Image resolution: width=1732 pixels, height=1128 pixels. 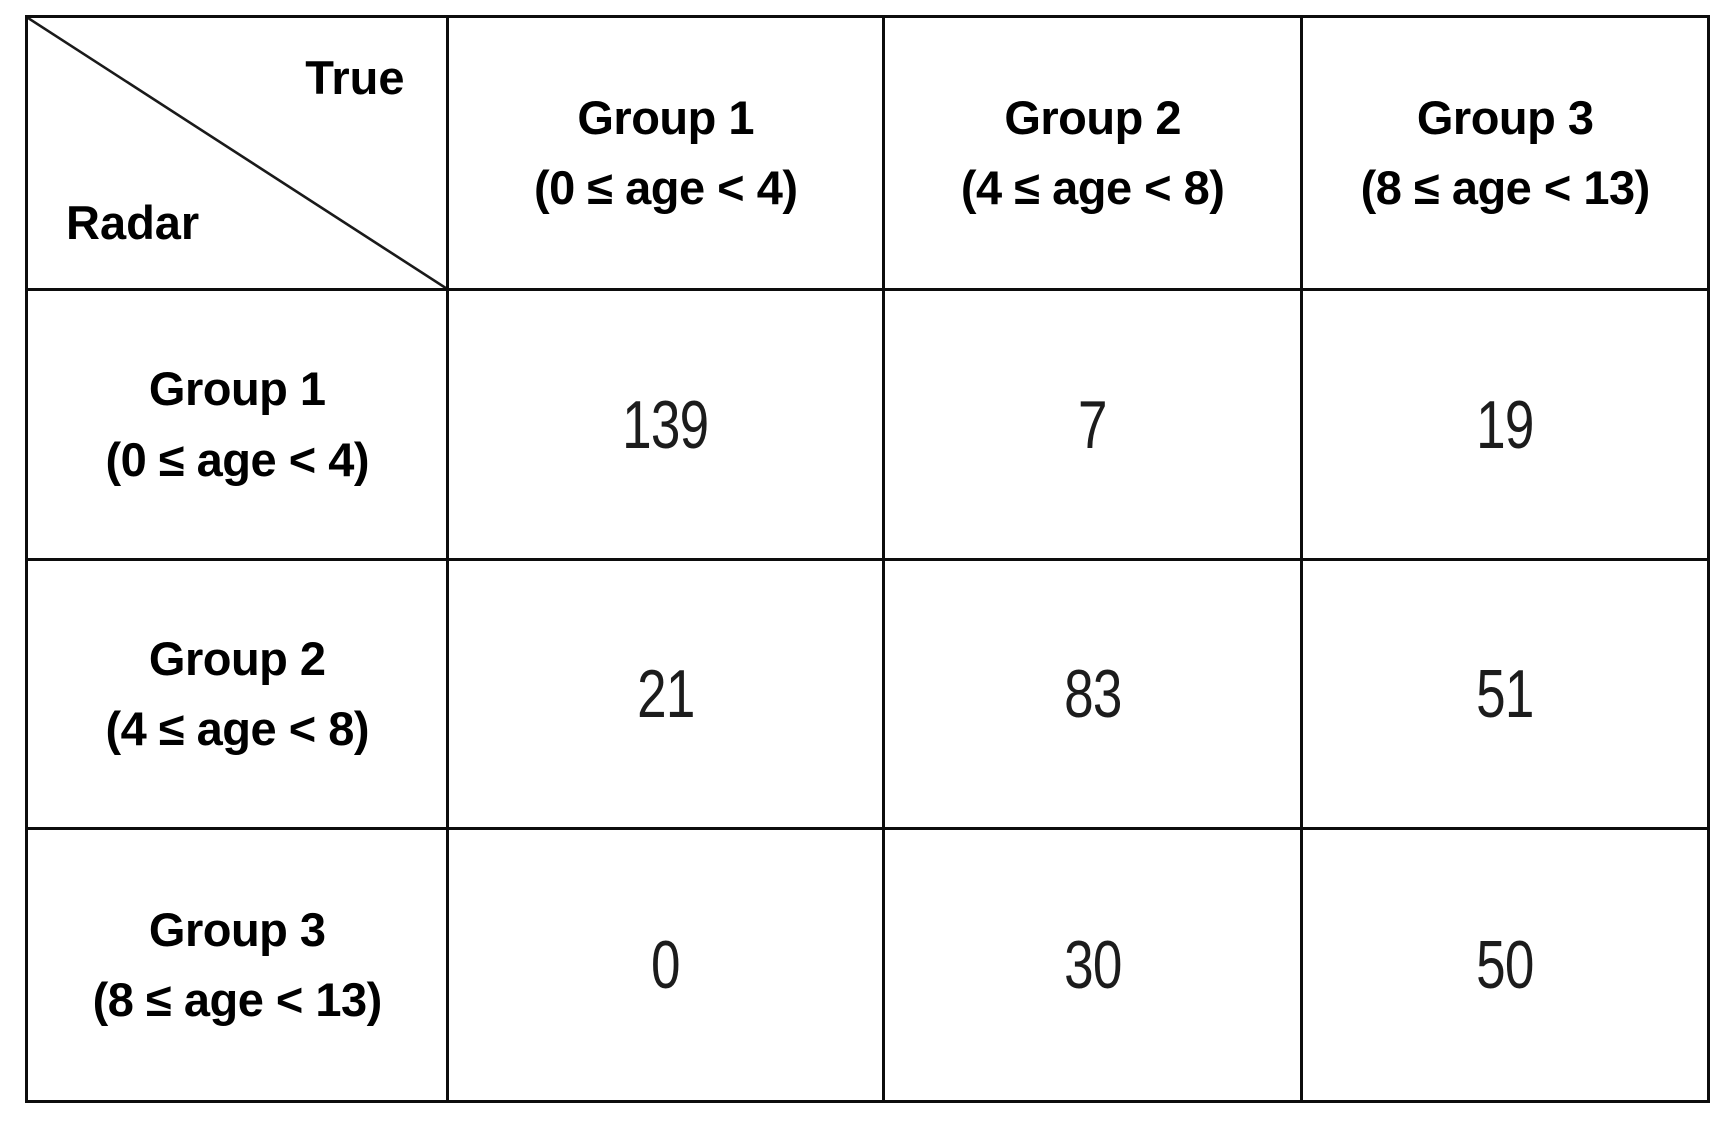 I want to click on cell-r1-c3: 19, so click(x=1505, y=426).